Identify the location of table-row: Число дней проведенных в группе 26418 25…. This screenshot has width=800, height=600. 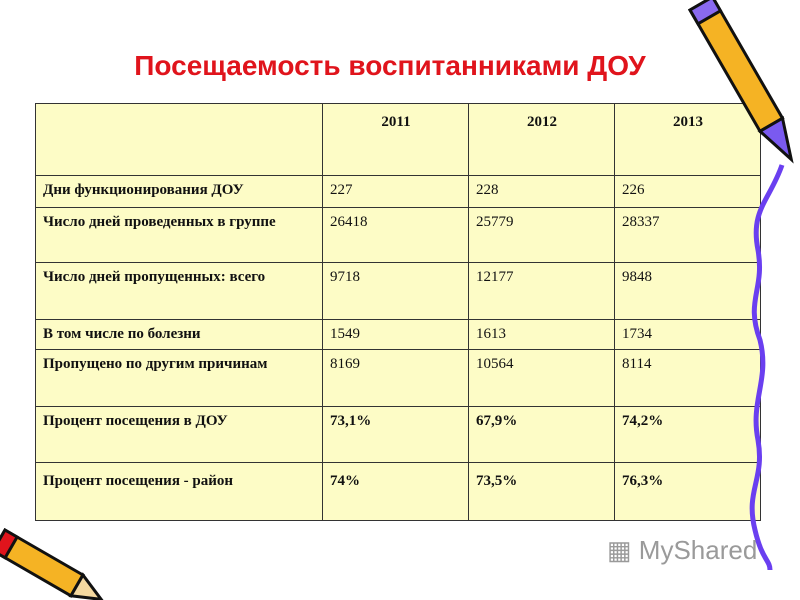
(398, 235).